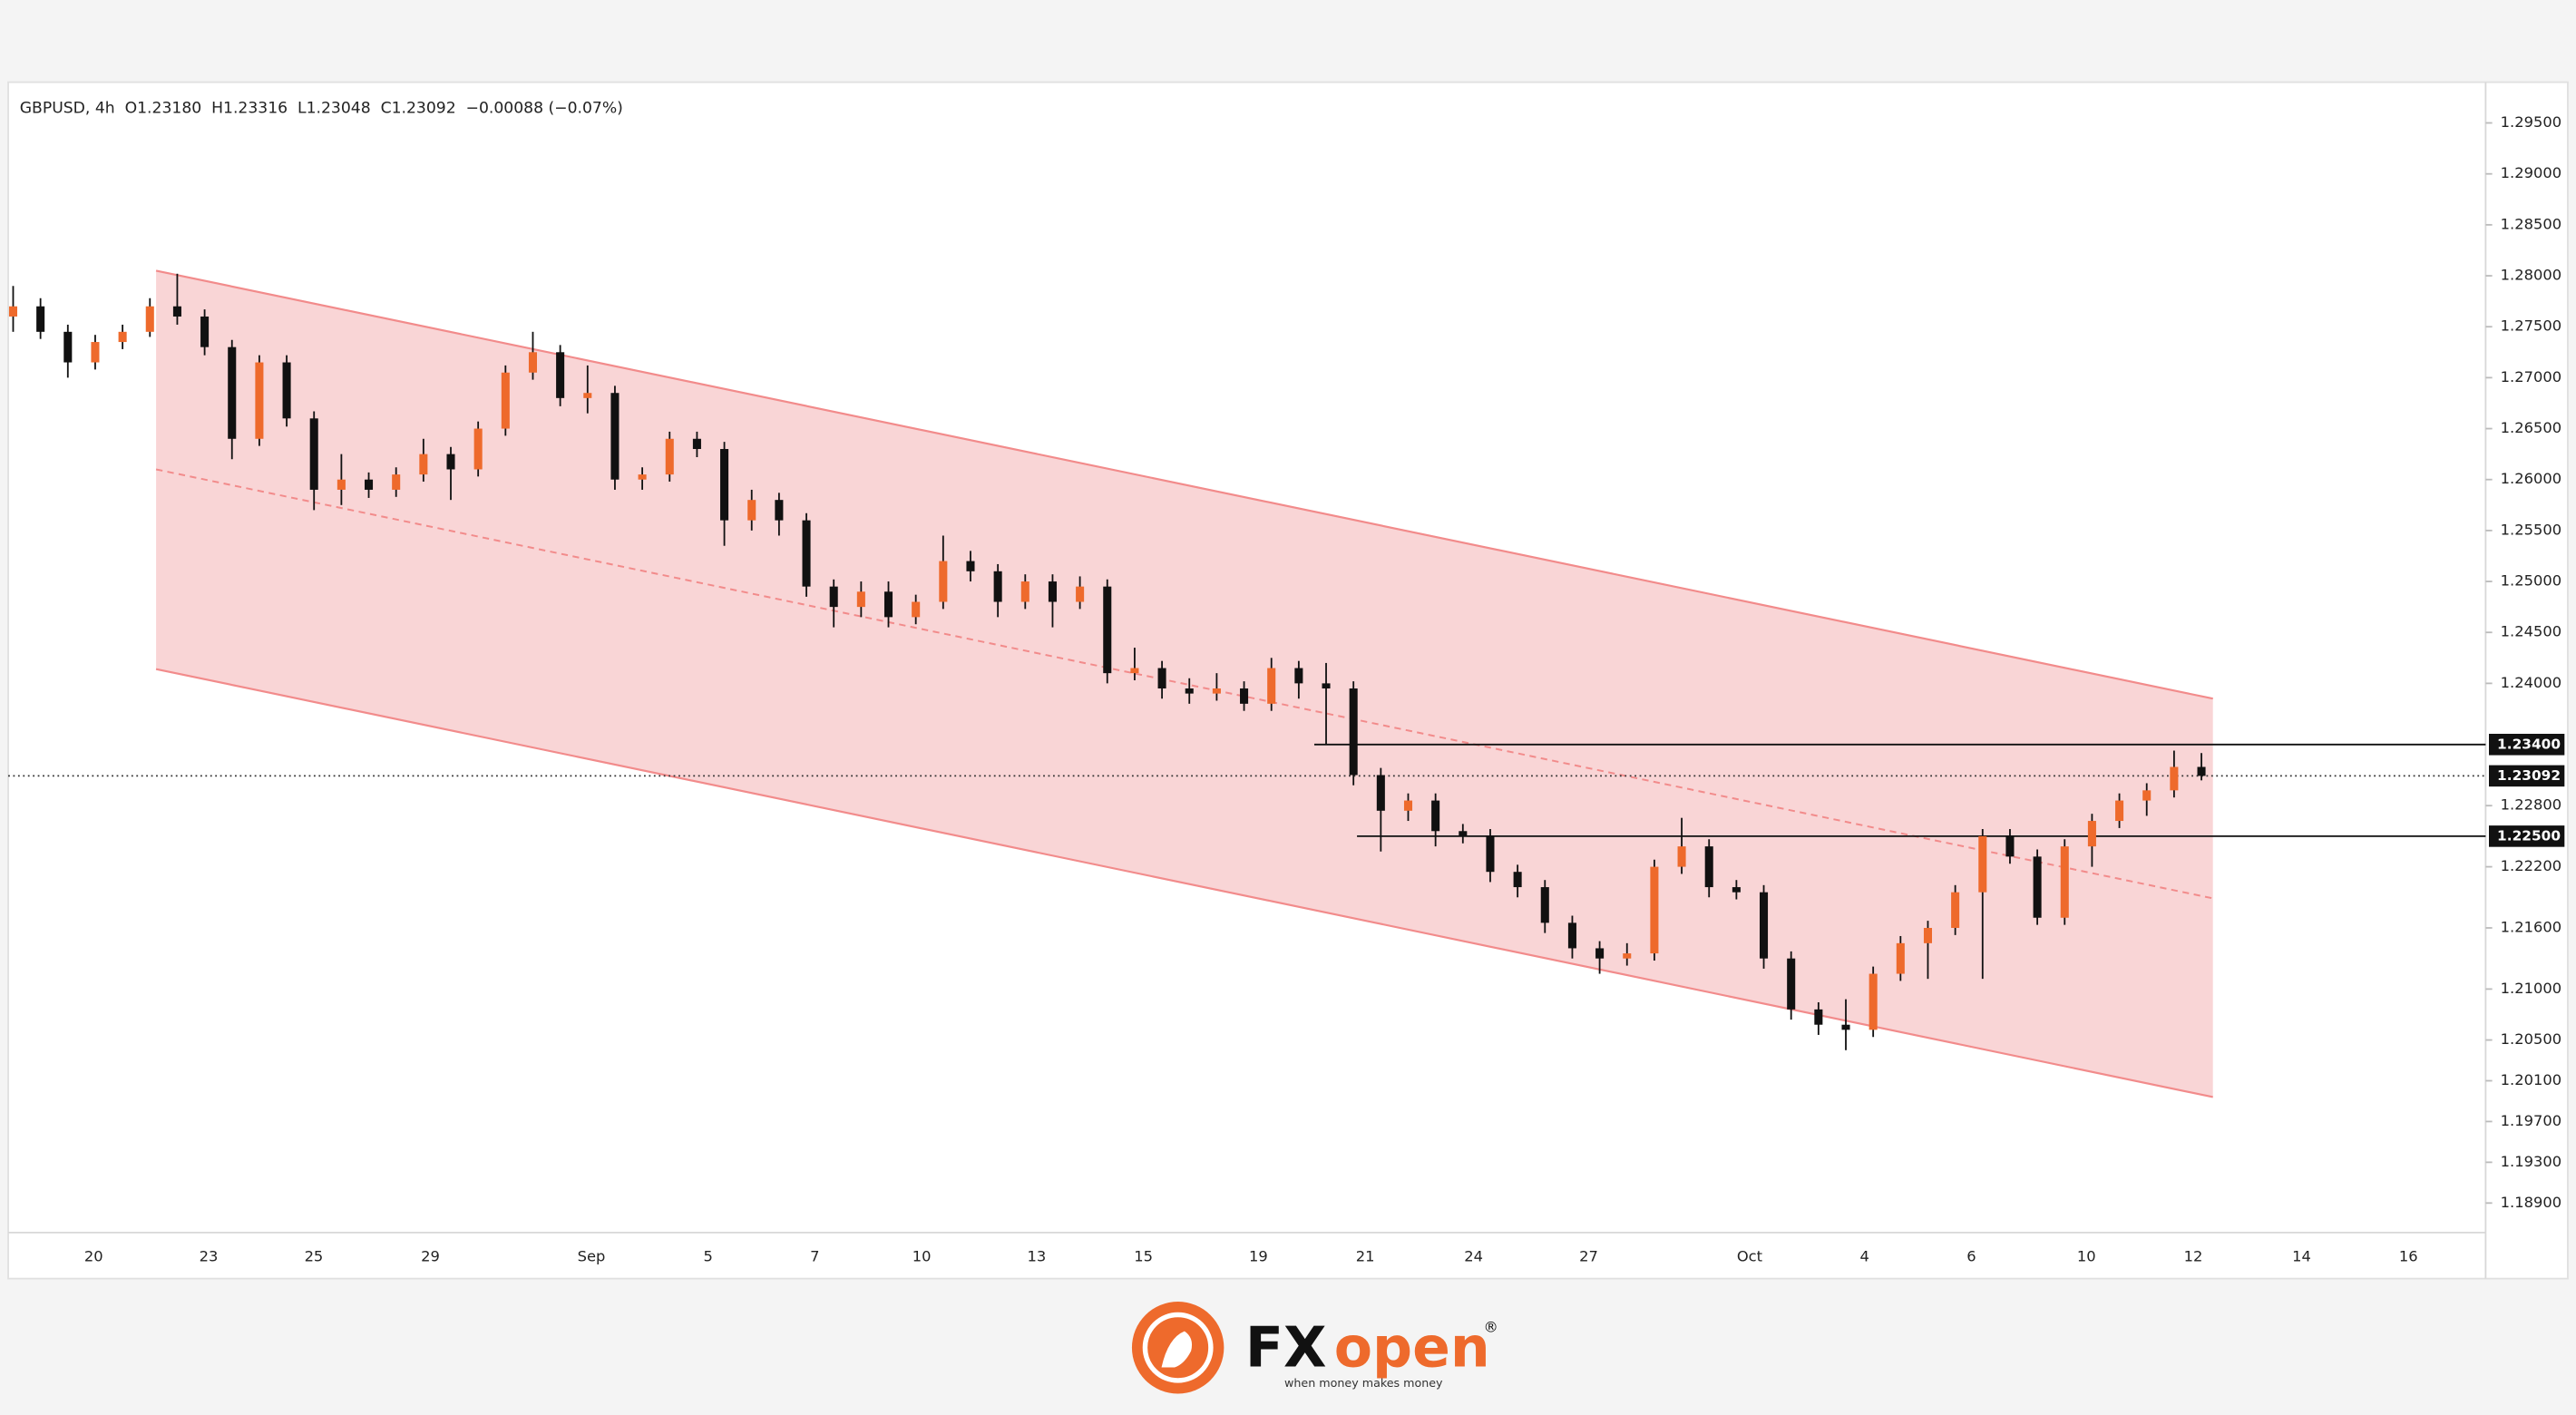 The height and width of the screenshot is (1415, 2576). I want to click on y-tick-label: 1.25000, so click(2531, 581).